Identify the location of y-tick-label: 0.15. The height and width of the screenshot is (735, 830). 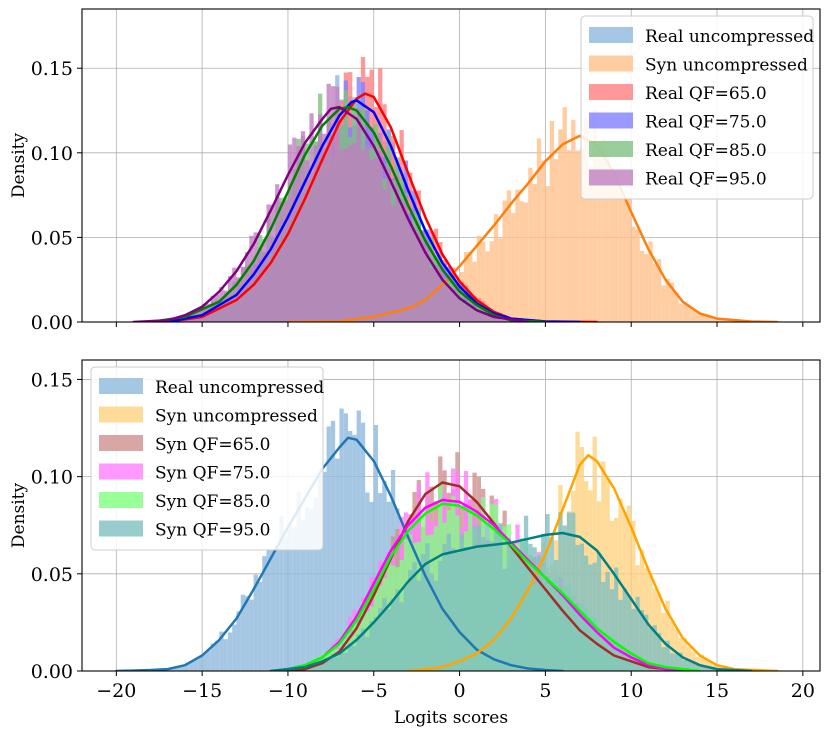
(52, 380).